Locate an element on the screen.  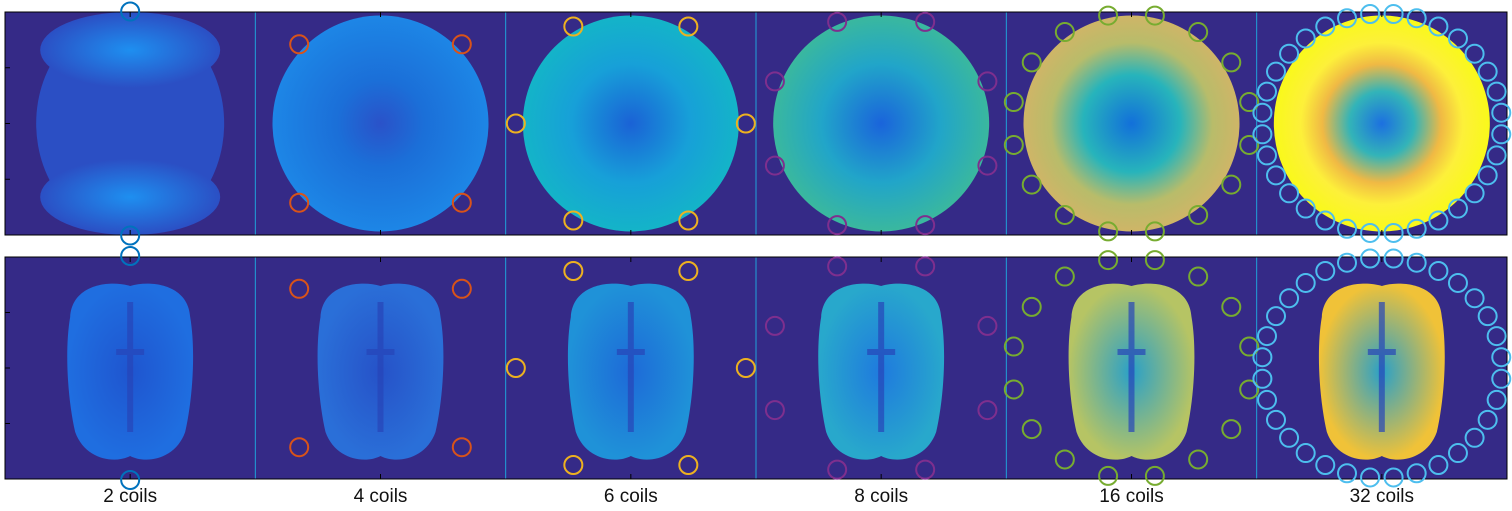
panel-1-brain-image is located at coordinates (130, 368).